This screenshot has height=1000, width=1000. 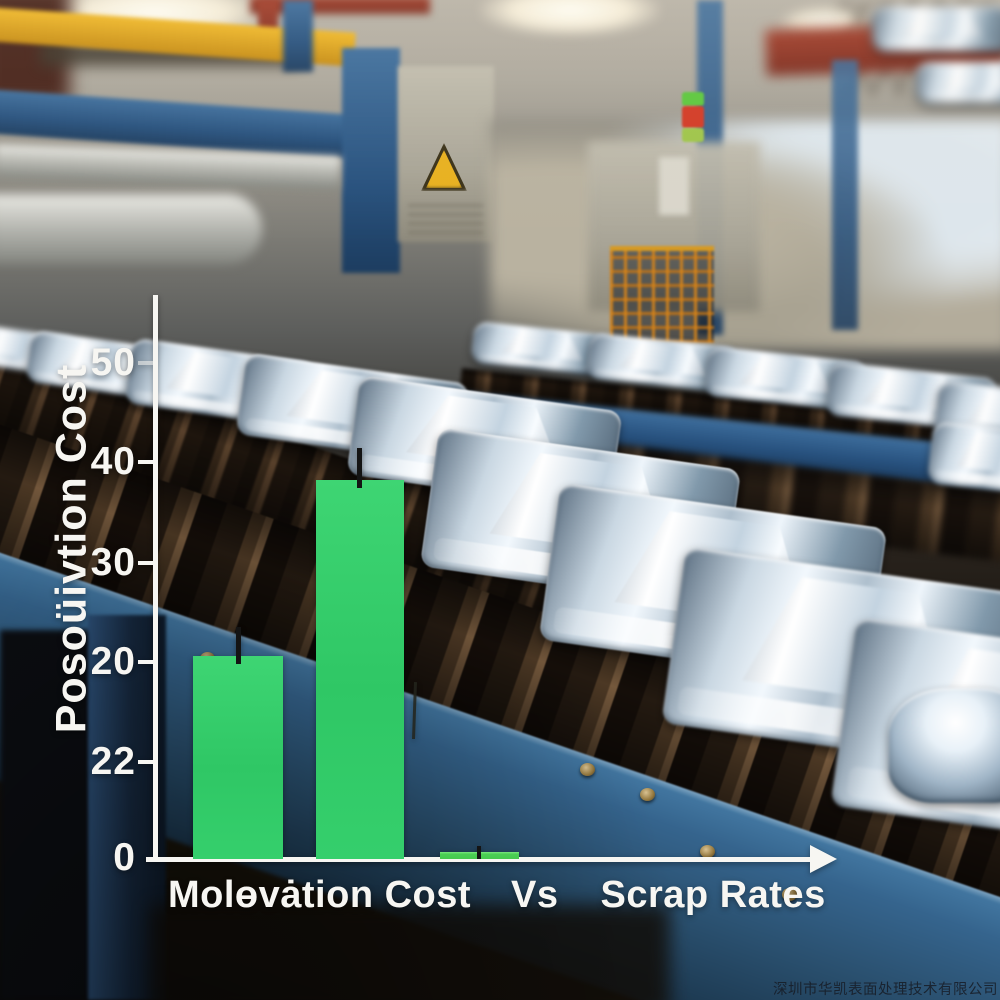 What do you see at coordinates (480, 859) in the screenshot?
I see `x-axis-line` at bounding box center [480, 859].